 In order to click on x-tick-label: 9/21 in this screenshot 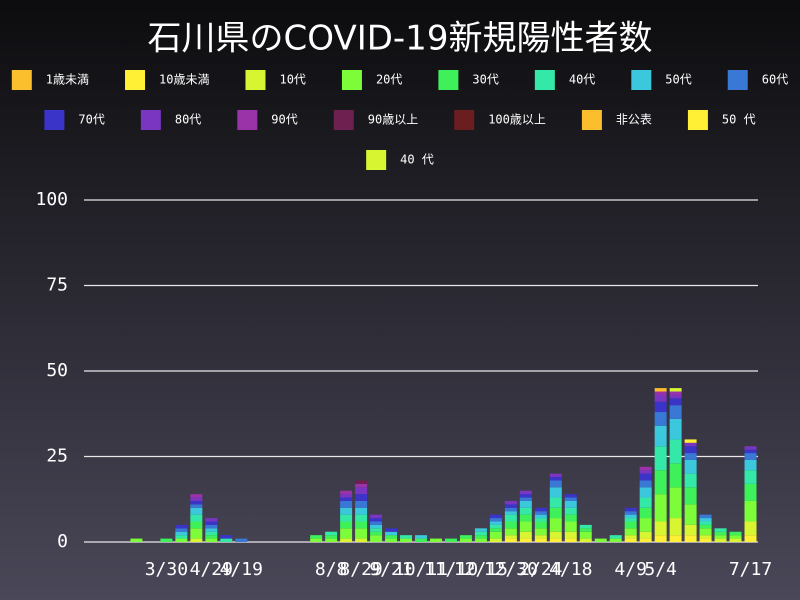, I will do `click(390, 569)`.